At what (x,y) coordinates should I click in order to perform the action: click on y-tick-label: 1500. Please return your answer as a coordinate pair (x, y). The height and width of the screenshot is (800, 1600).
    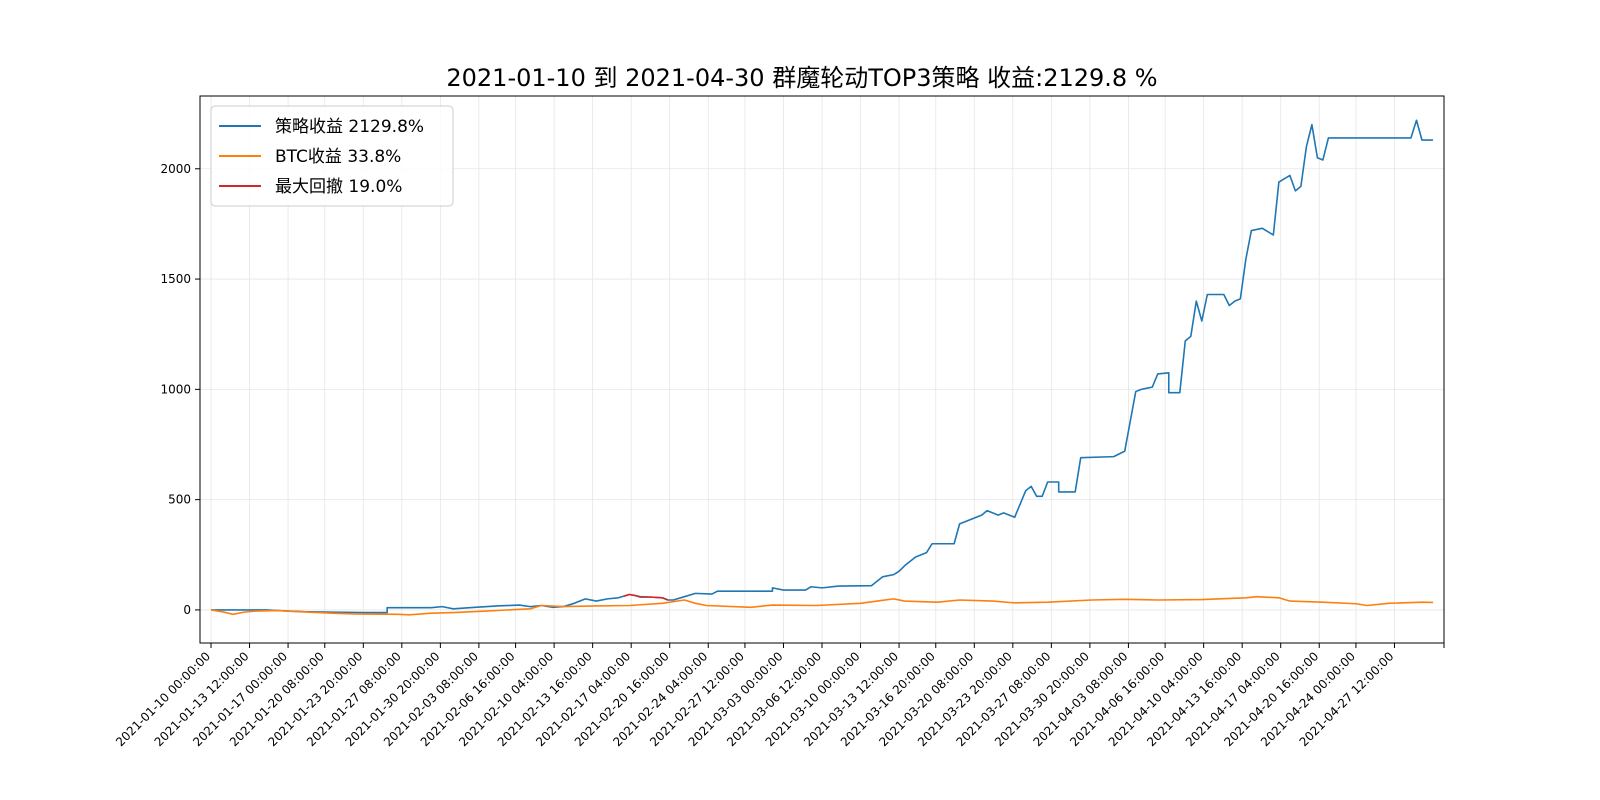
    Looking at the image, I should click on (175, 279).